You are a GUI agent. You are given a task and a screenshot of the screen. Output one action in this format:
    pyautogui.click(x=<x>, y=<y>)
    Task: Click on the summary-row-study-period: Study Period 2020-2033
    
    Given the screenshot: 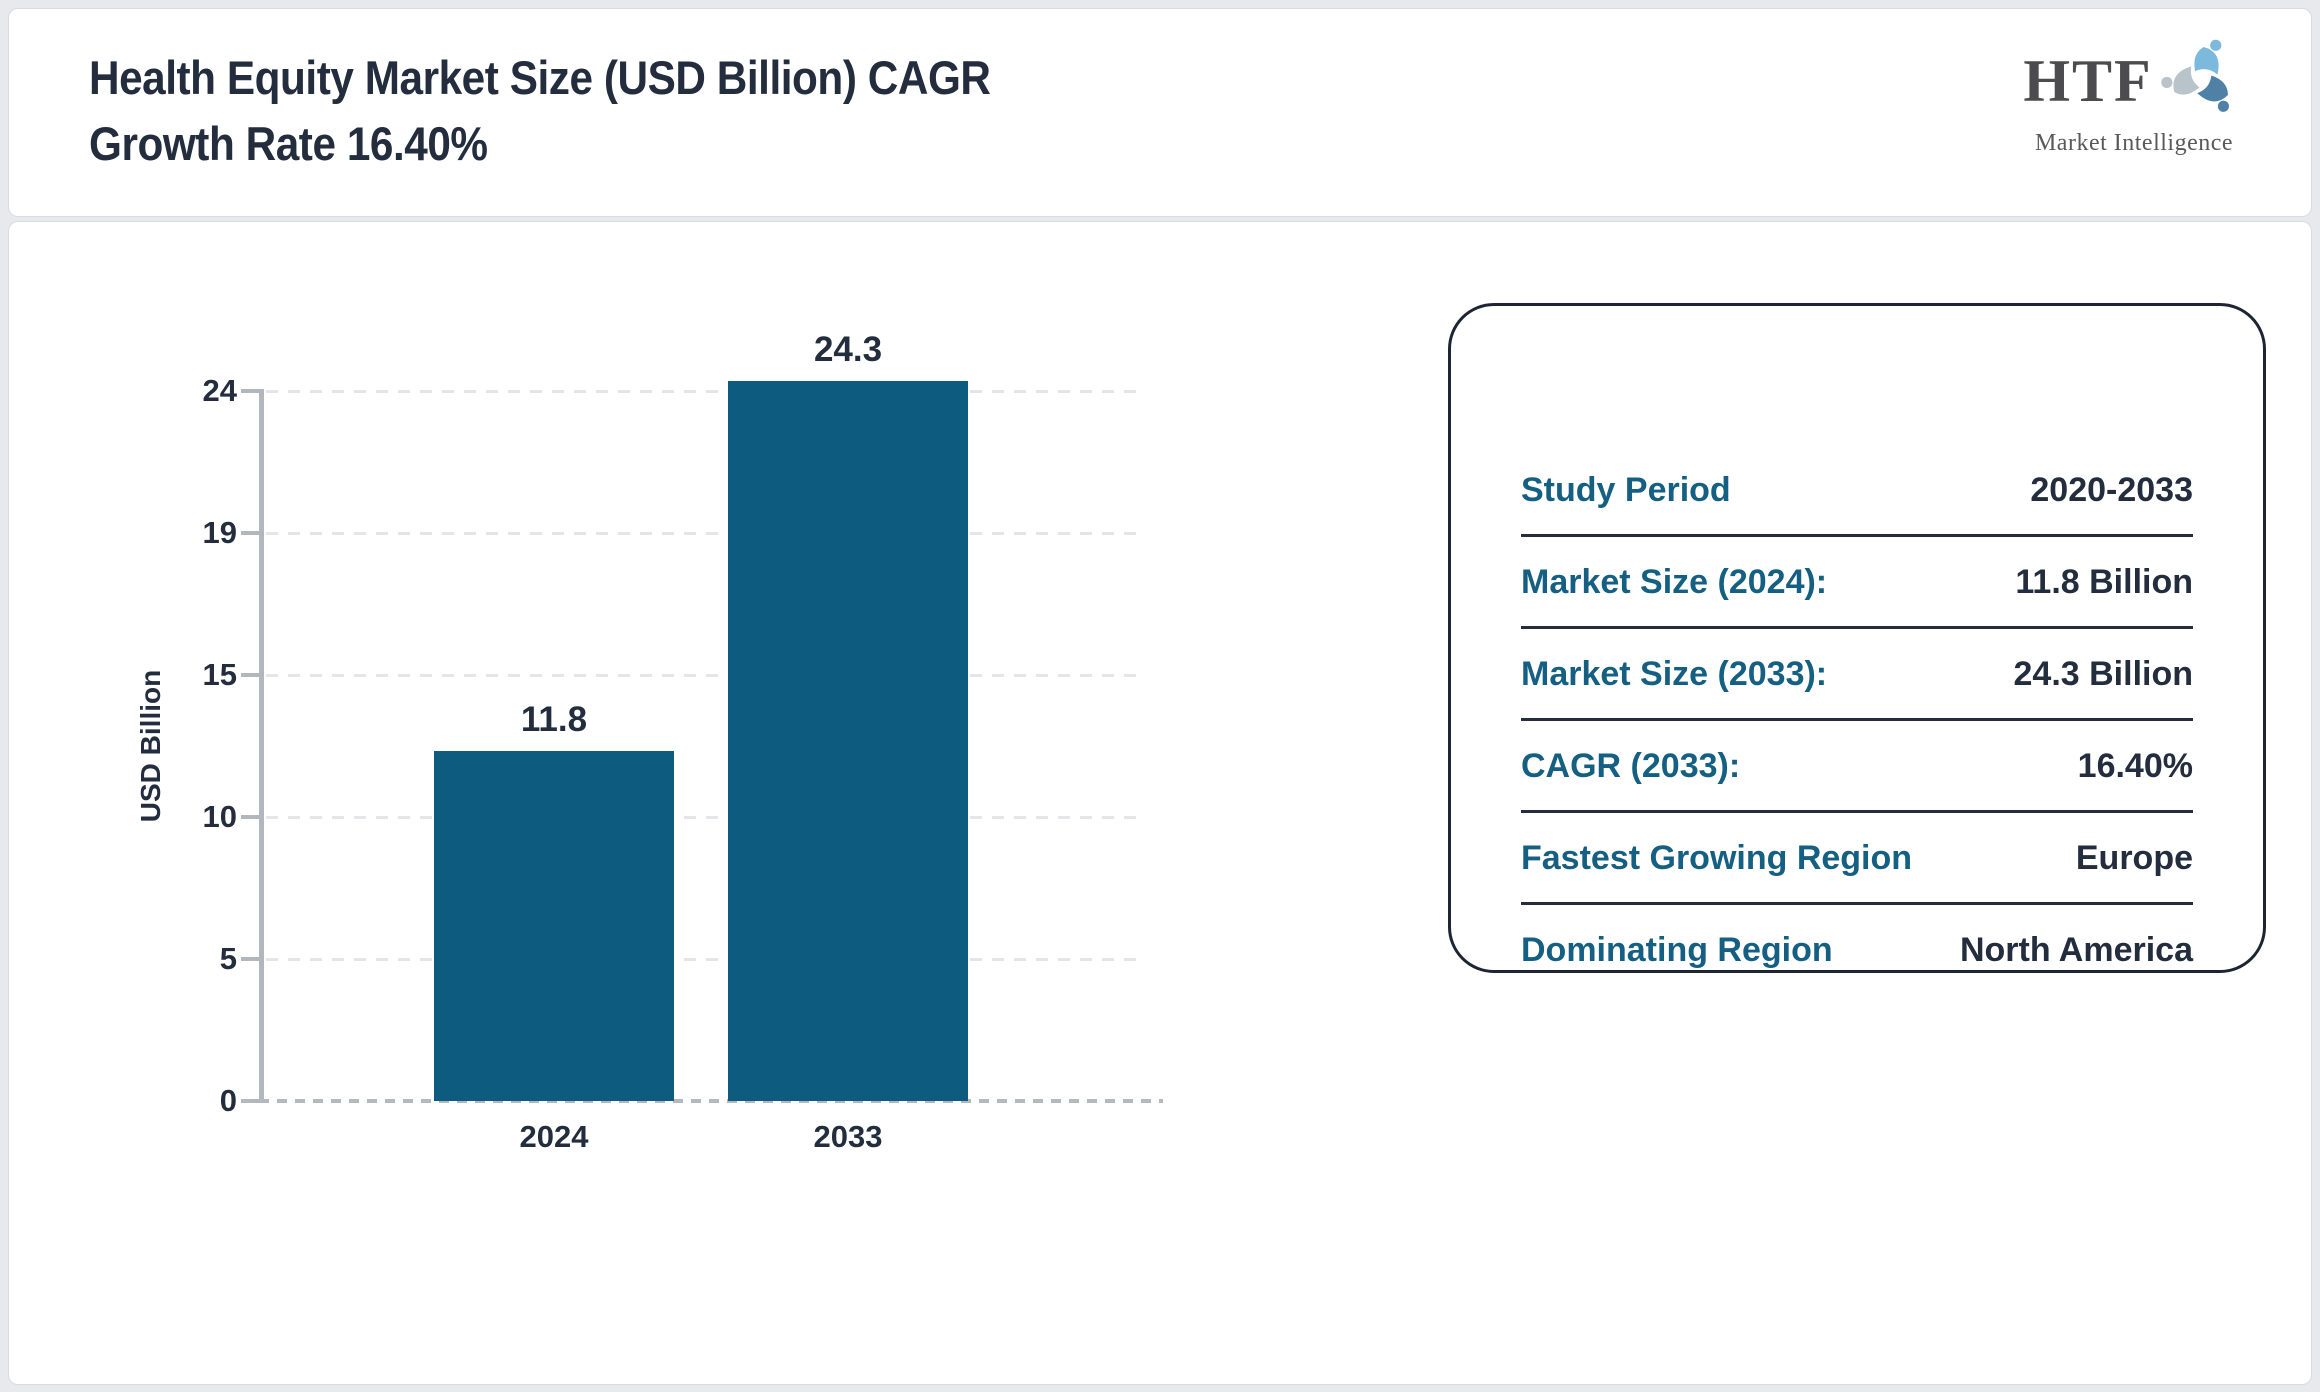 What is the action you would take?
    pyautogui.click(x=1857, y=490)
    